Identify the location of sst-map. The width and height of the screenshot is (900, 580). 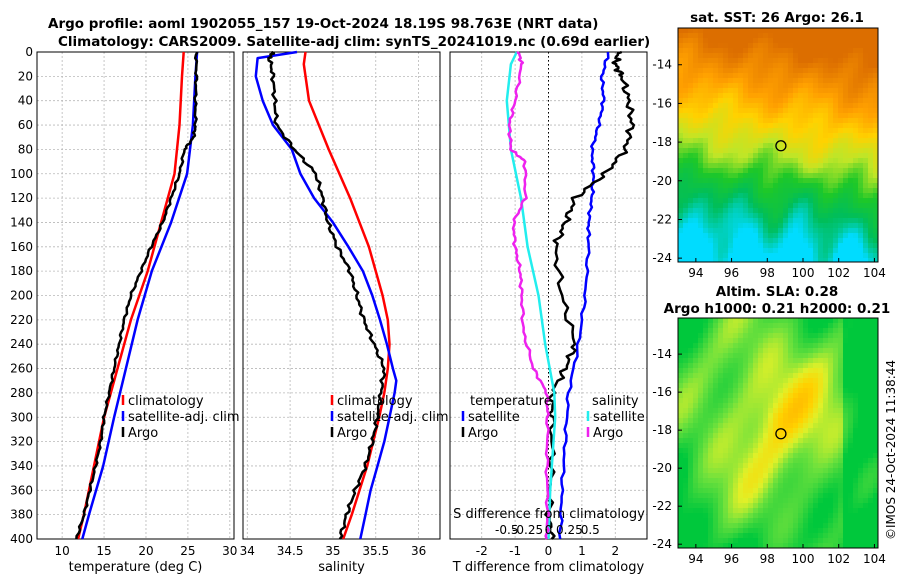
(778, 145).